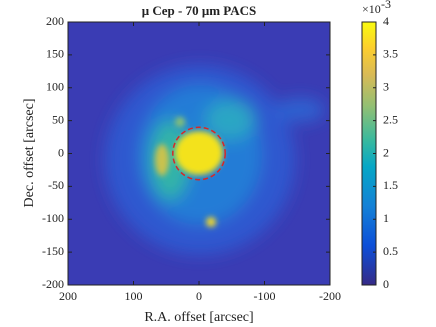  I want to click on y-tick-label: 200, so click(55, 21).